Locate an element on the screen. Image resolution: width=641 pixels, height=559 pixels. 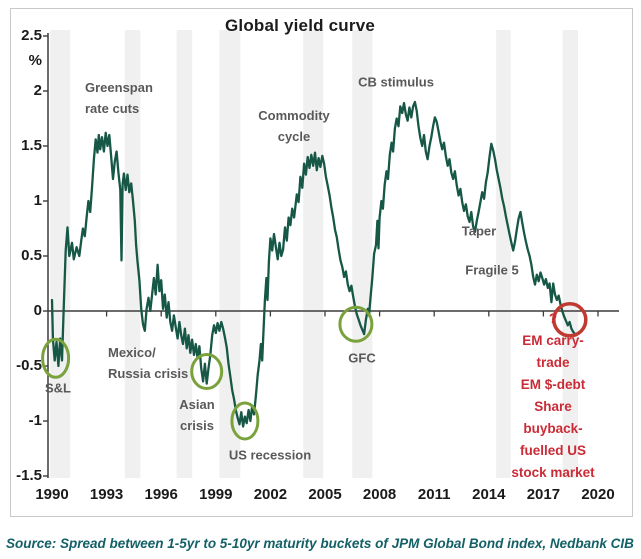
y-tick-label: 0 is located at coordinates (37, 310).